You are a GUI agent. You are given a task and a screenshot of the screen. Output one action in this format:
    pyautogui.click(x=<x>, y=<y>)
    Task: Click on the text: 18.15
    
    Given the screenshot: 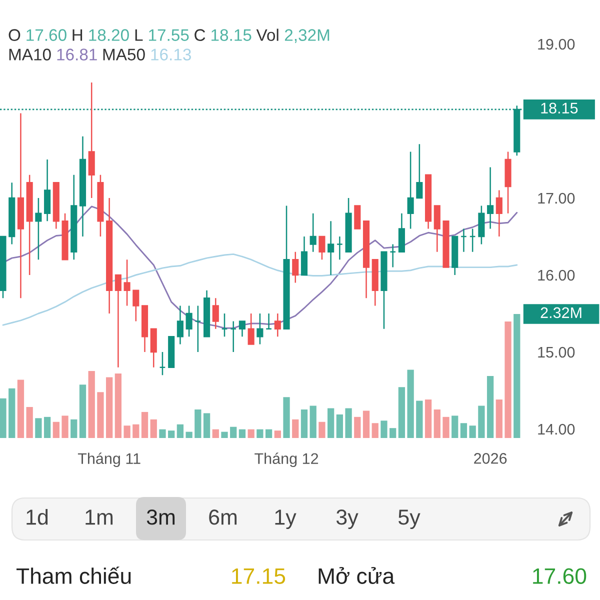 What is the action you would take?
    pyautogui.click(x=232, y=35)
    